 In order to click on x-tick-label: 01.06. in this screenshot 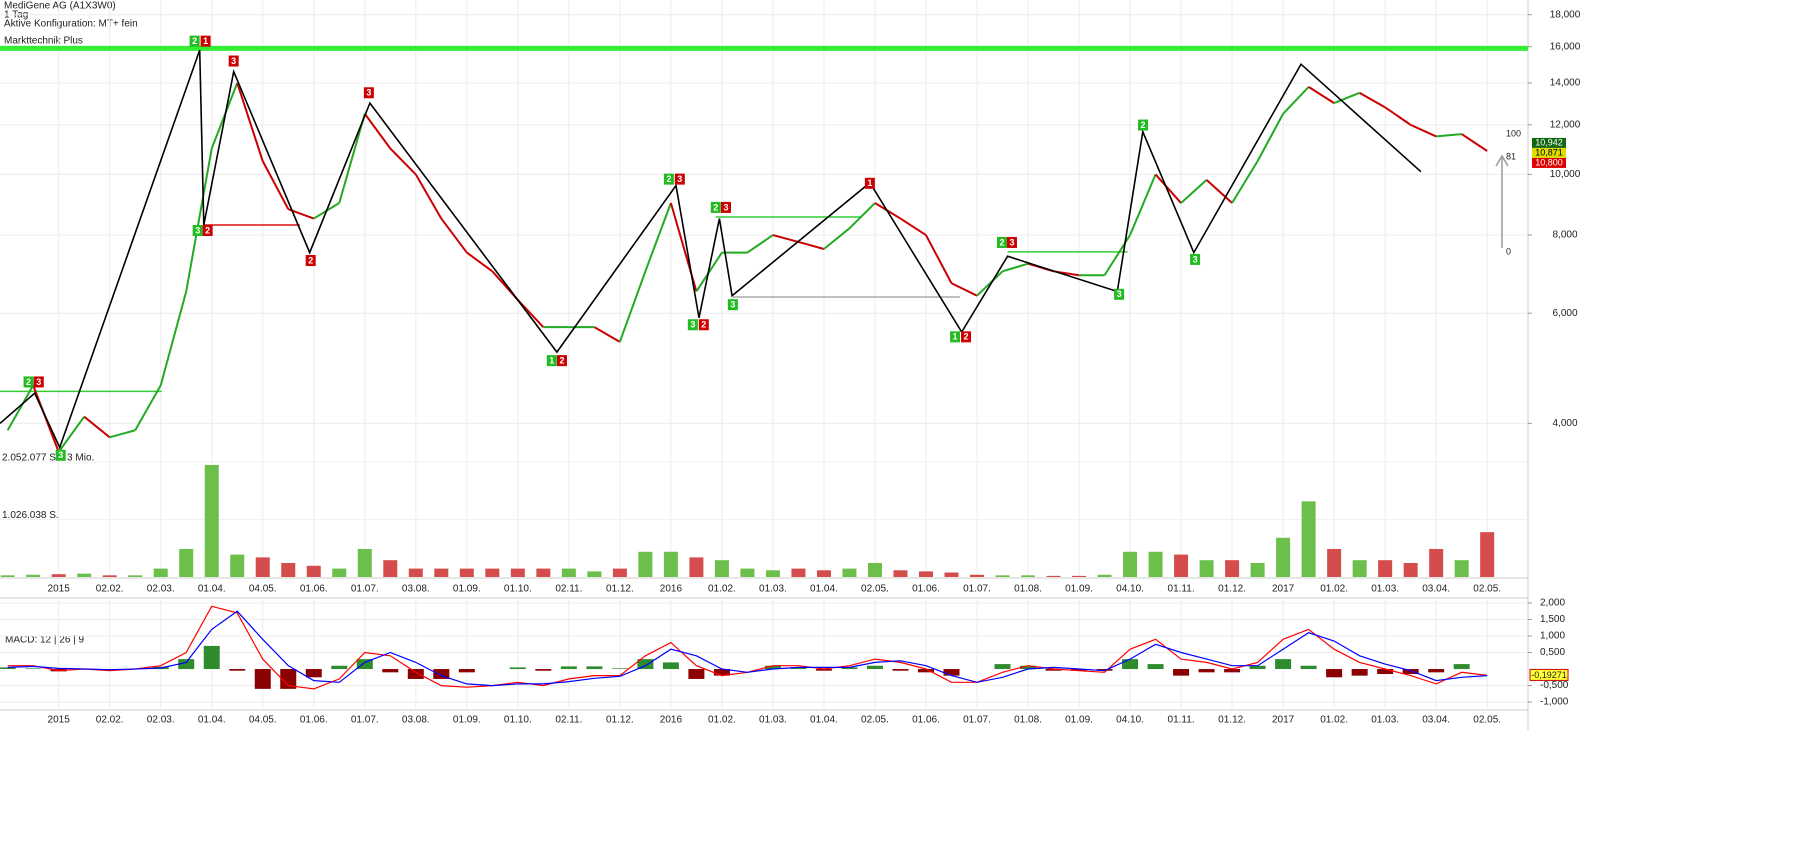, I will do `click(314, 589)`.